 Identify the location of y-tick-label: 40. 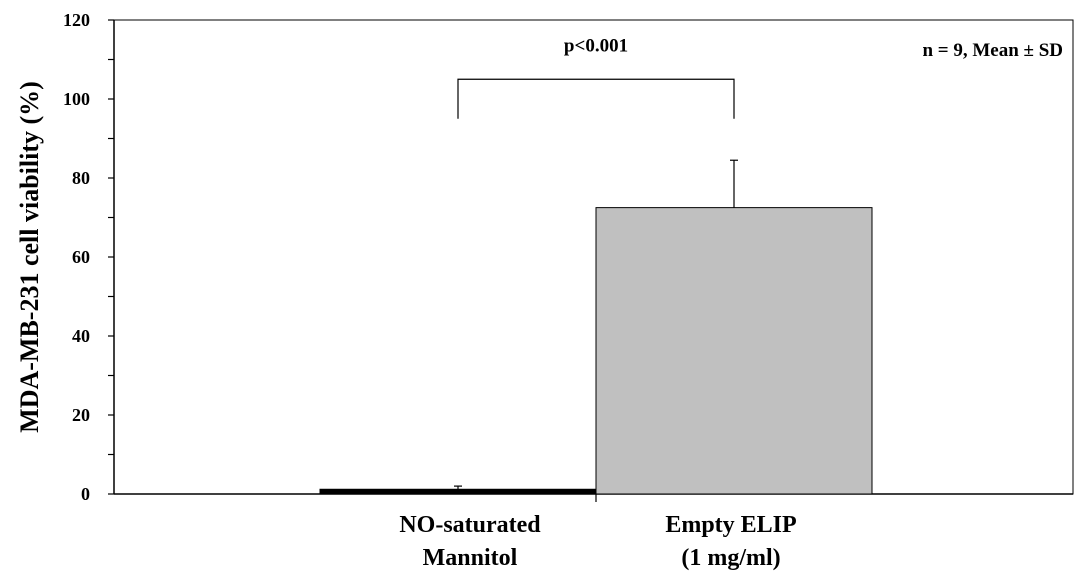
(81, 336).